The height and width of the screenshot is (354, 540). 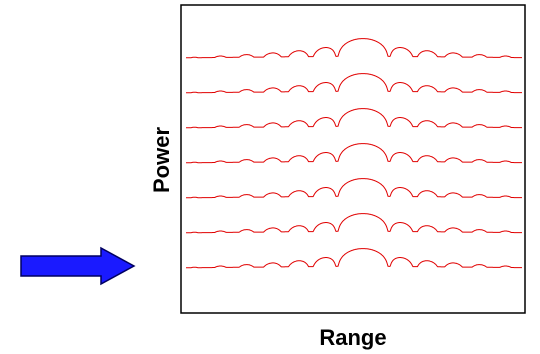 What do you see at coordinates (161, 160) in the screenshot?
I see `y-axis-label: Power` at bounding box center [161, 160].